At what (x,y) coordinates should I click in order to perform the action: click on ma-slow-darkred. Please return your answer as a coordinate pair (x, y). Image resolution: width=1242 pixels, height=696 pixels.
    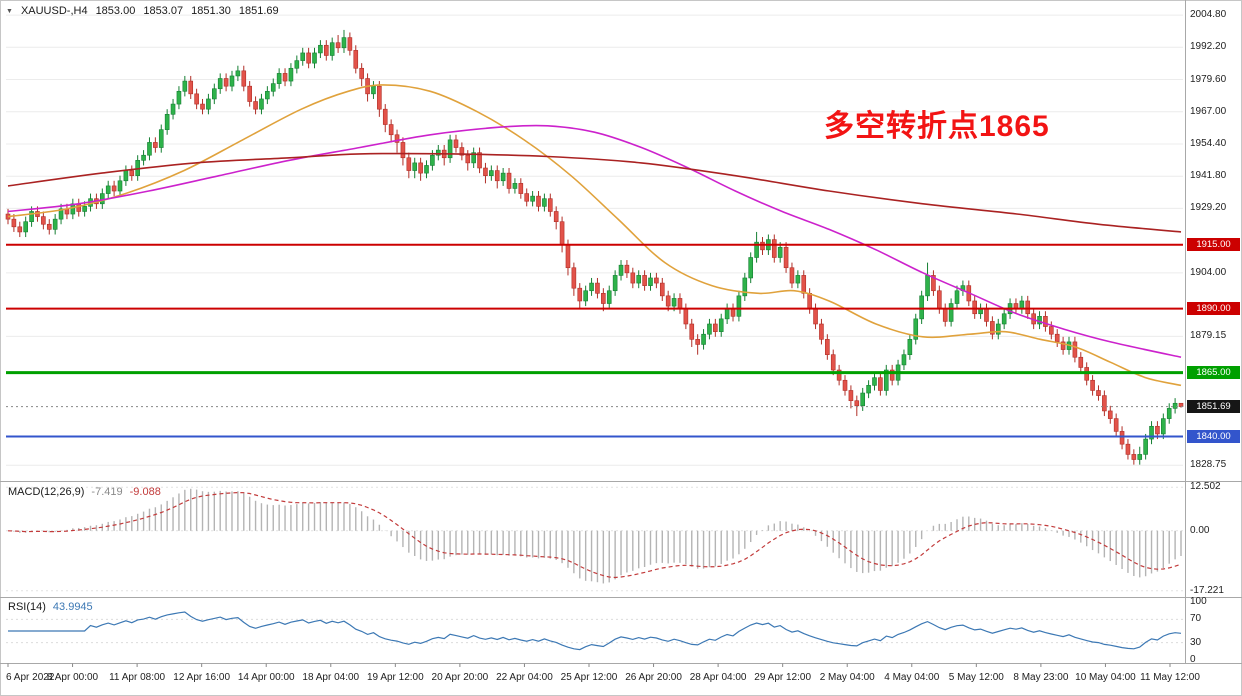
    Looking at the image, I should click on (594, 192).